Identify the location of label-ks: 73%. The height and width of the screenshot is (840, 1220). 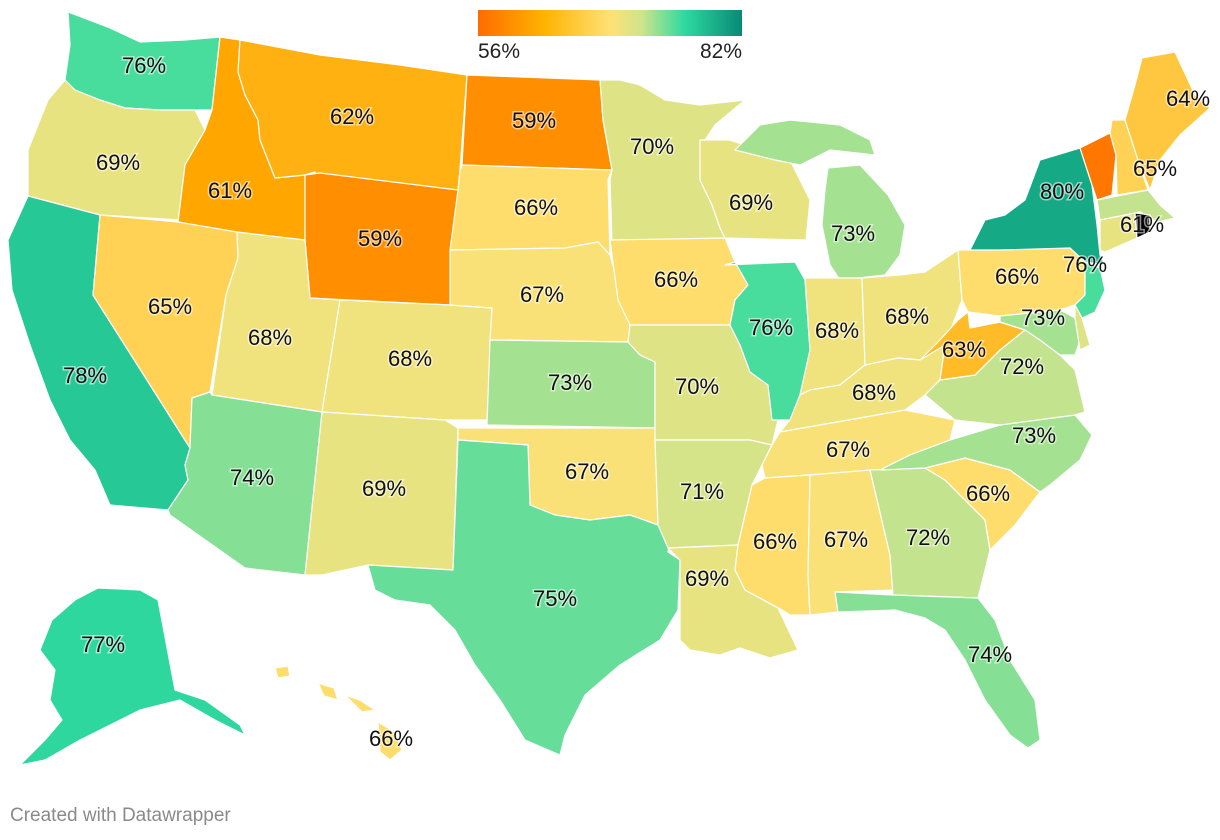
(570, 382).